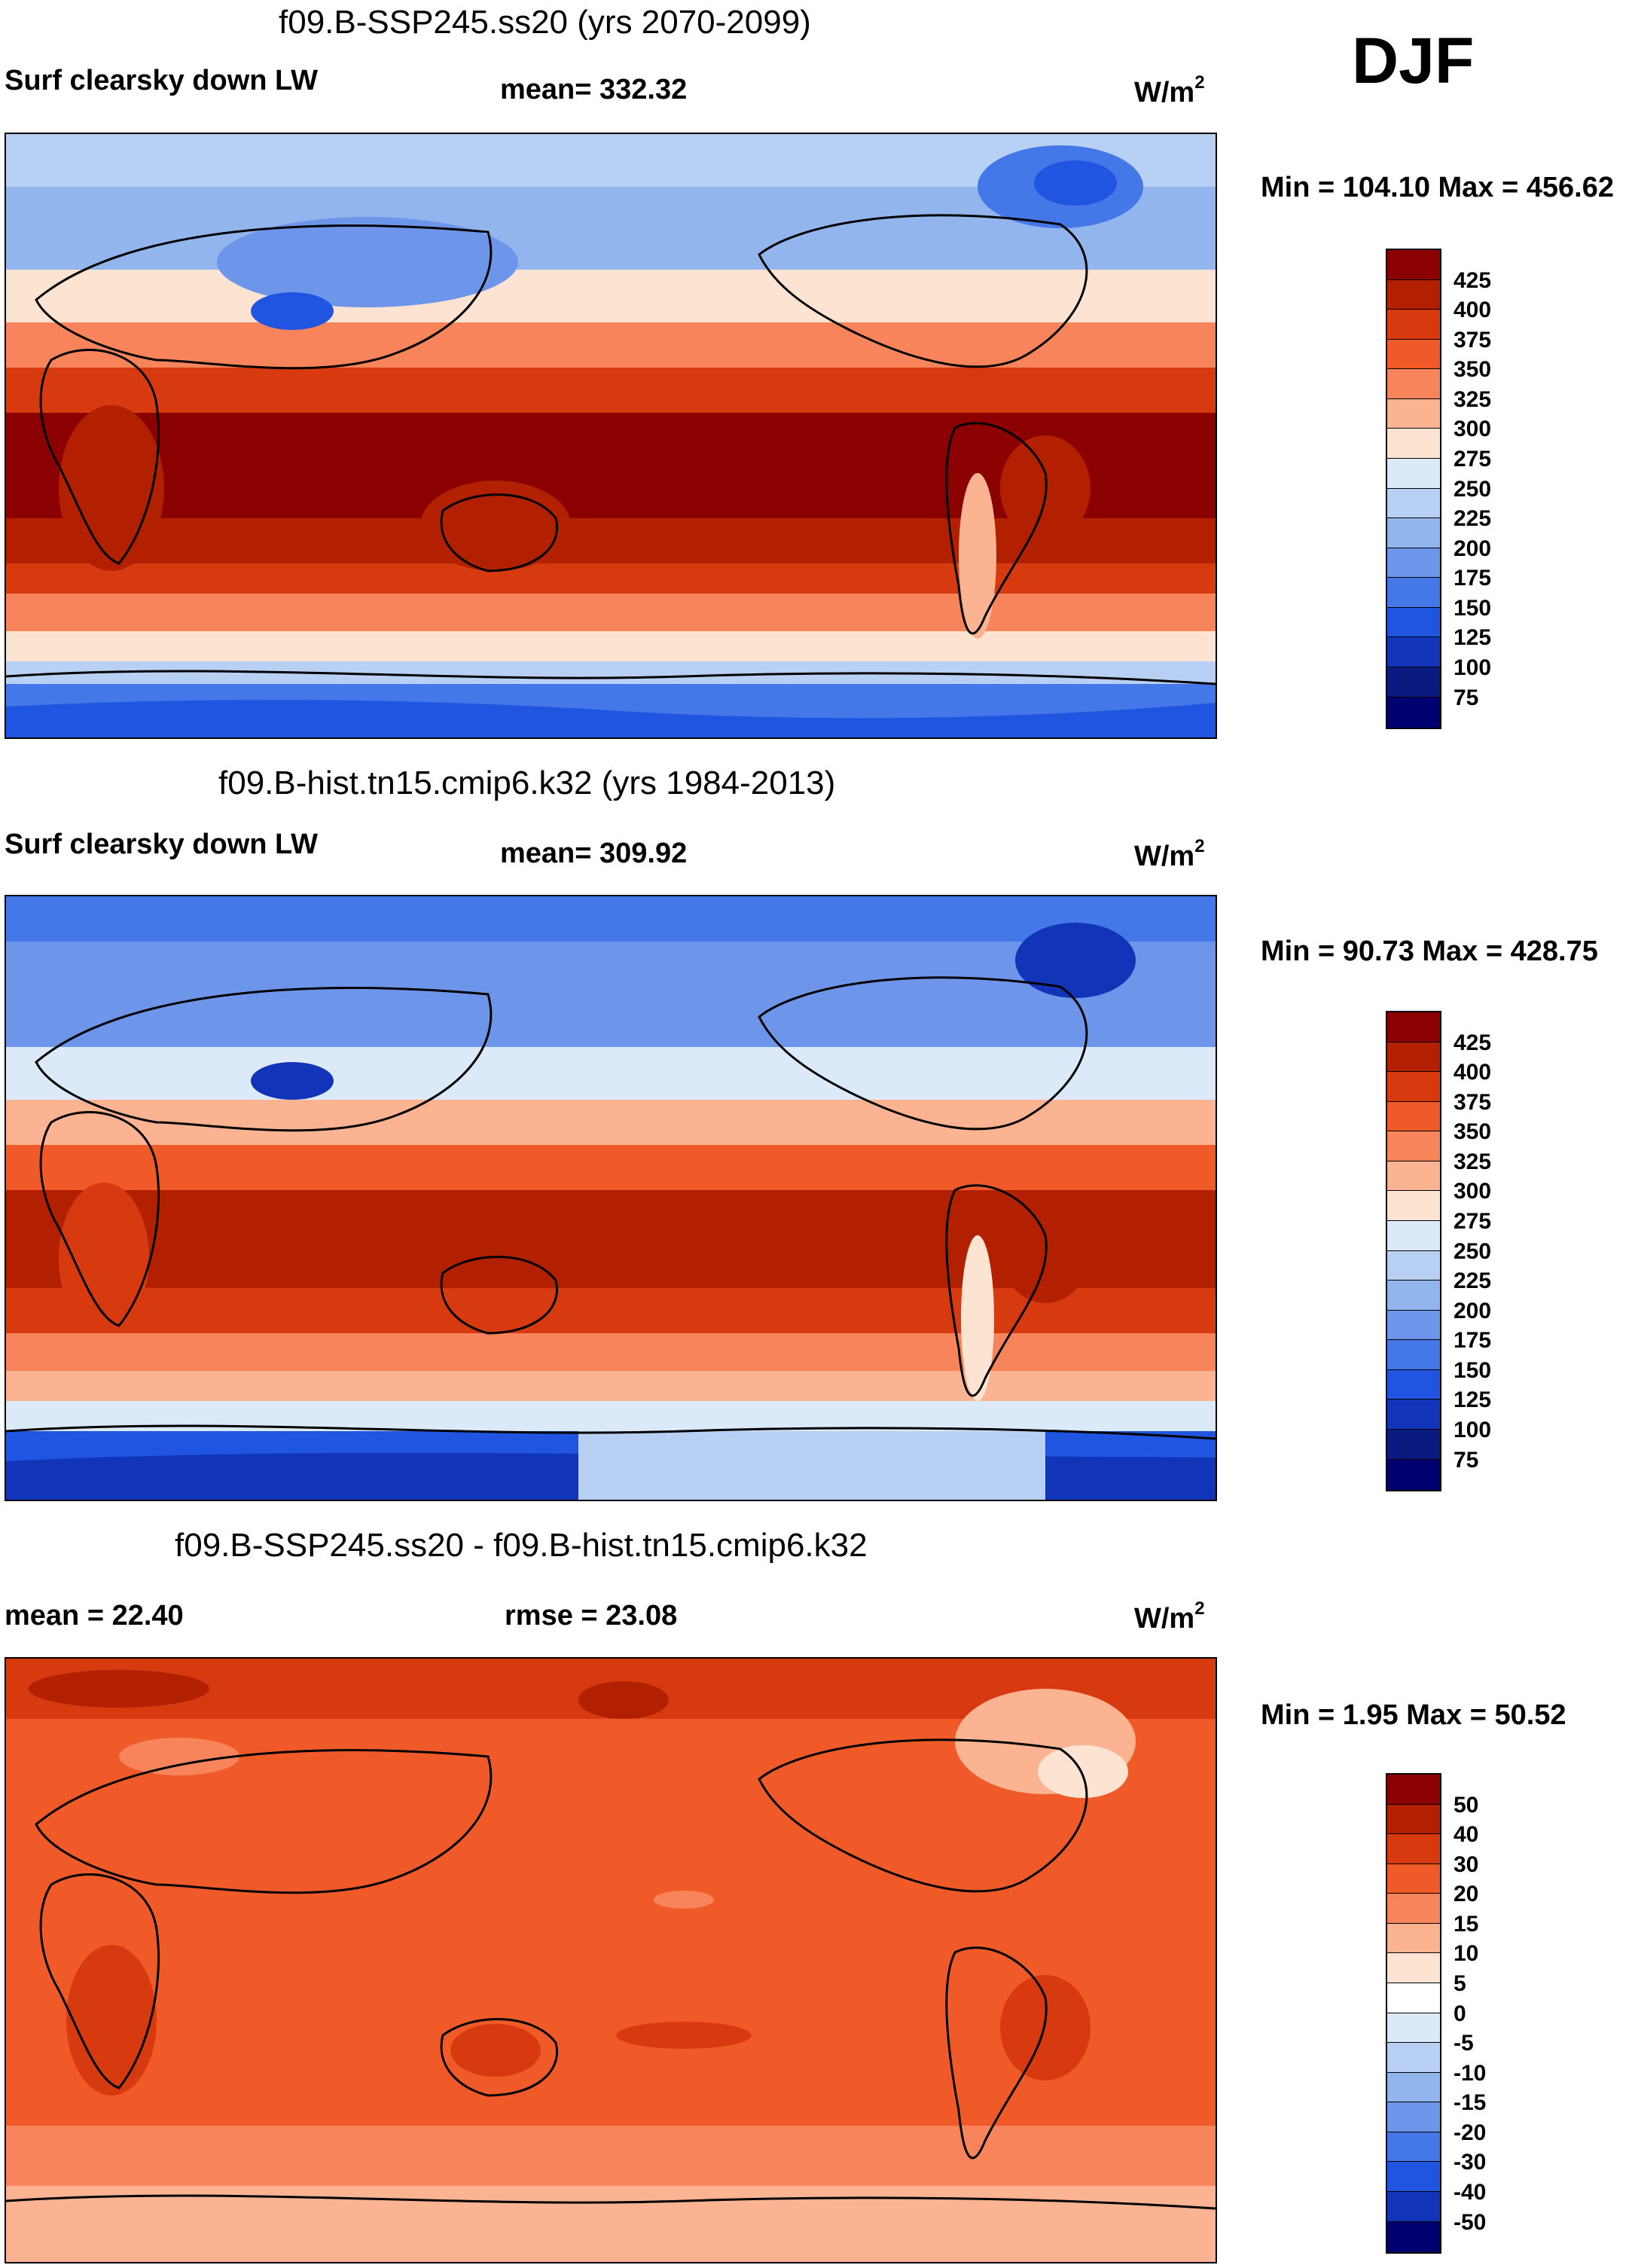  I want to click on panel2-colorbar-label: 175, so click(1473, 1340).